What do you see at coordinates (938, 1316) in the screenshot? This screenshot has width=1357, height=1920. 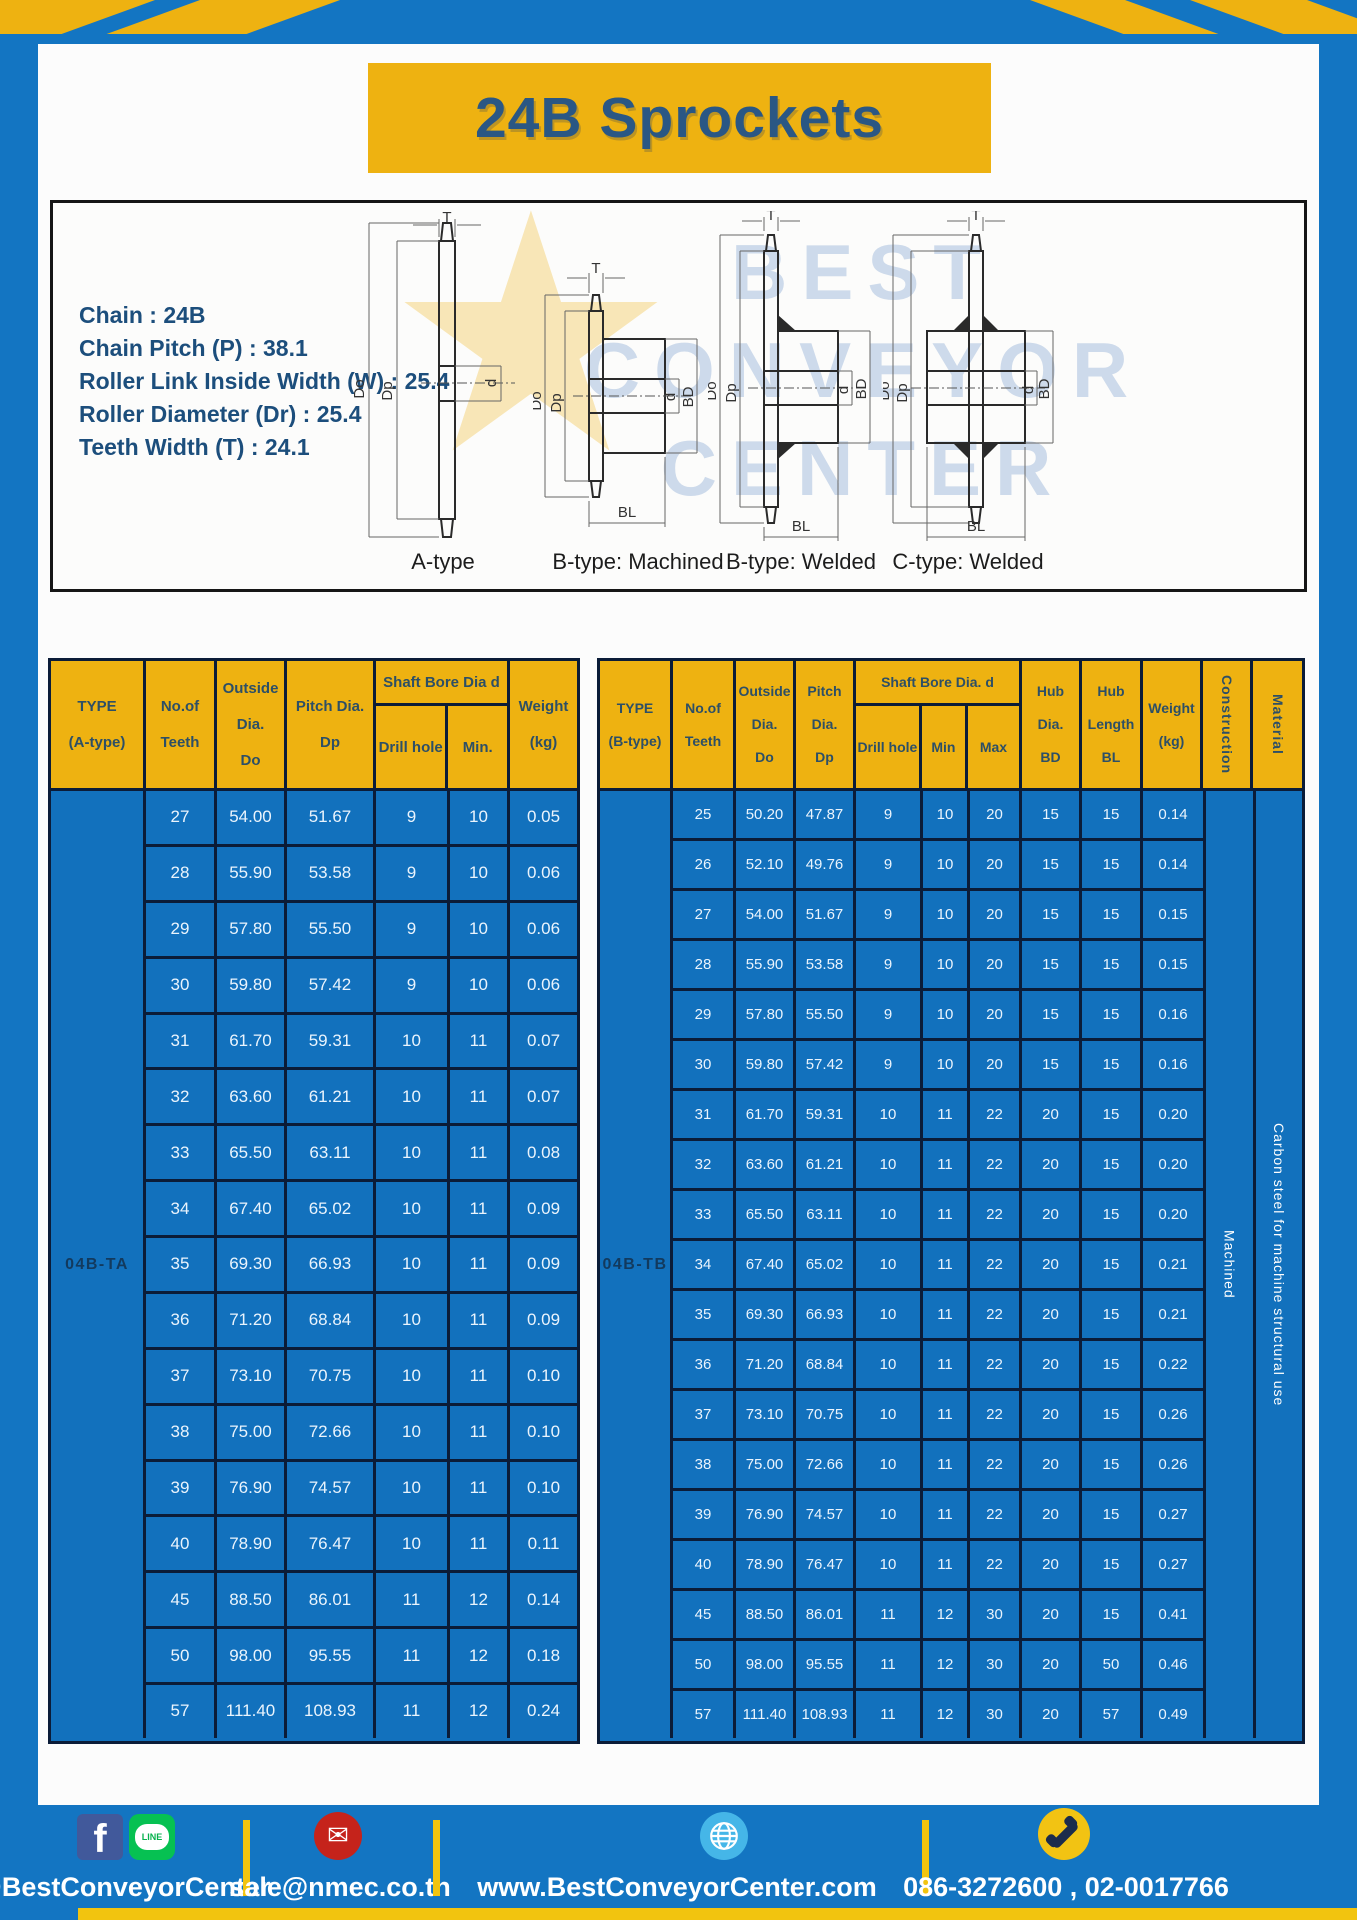 I see `table-row: 35 69.30 66.93 10 11 22 20 15 0.21` at bounding box center [938, 1316].